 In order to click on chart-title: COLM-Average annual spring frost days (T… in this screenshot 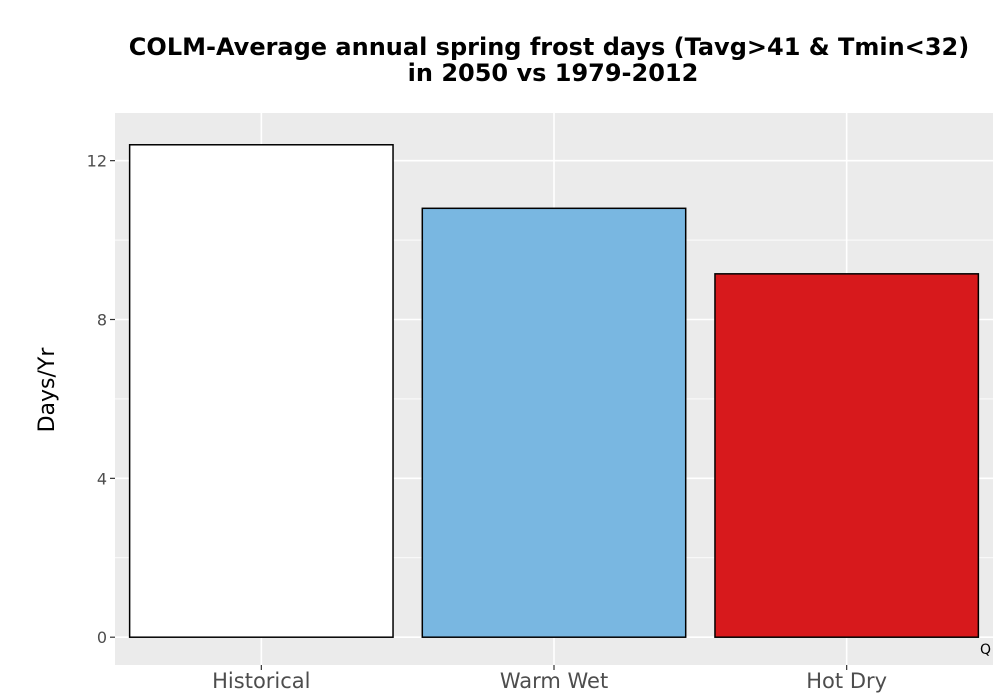, I will do `click(549, 60)`.